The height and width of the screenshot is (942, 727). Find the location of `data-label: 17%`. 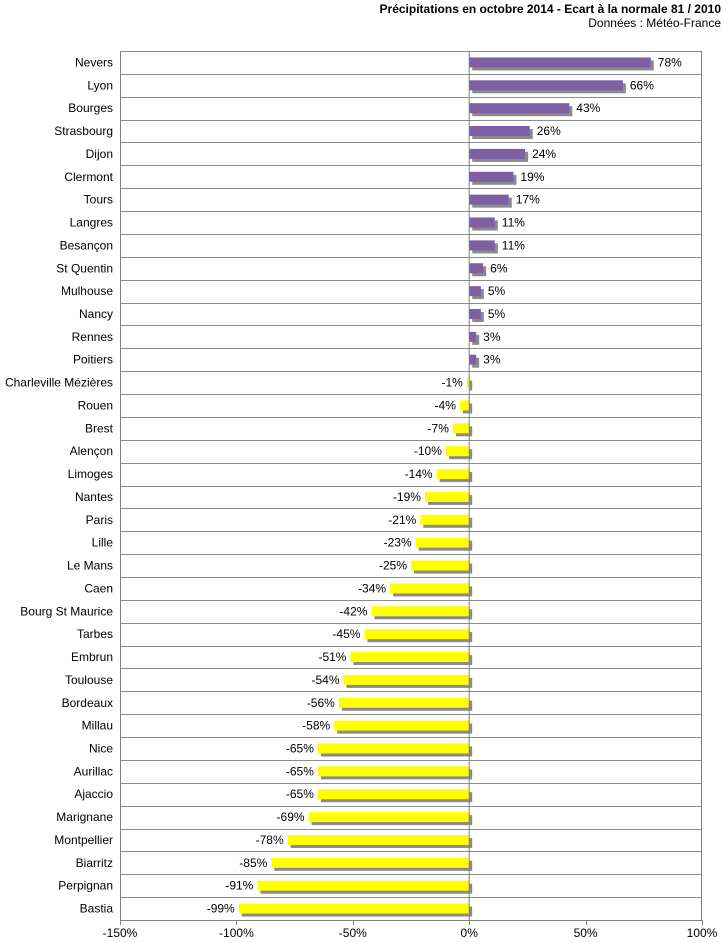

data-label: 17% is located at coordinates (528, 200).